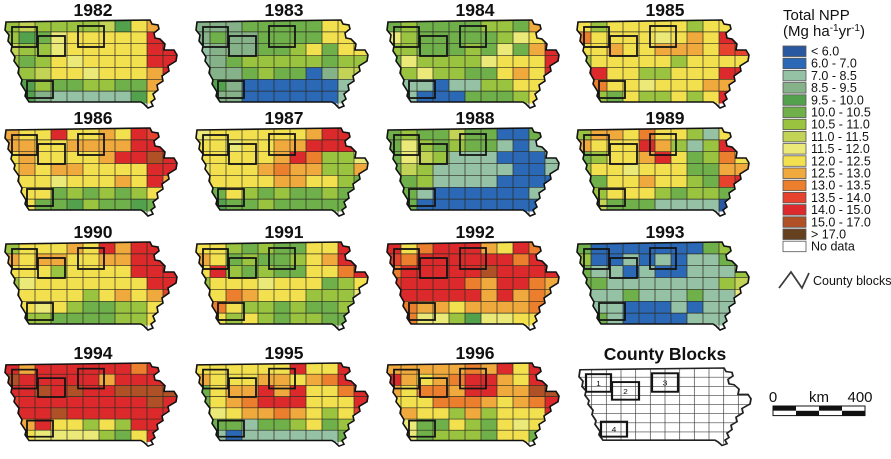 This screenshot has height=459, width=891. I want to click on svg-text: No data, so click(833, 247).